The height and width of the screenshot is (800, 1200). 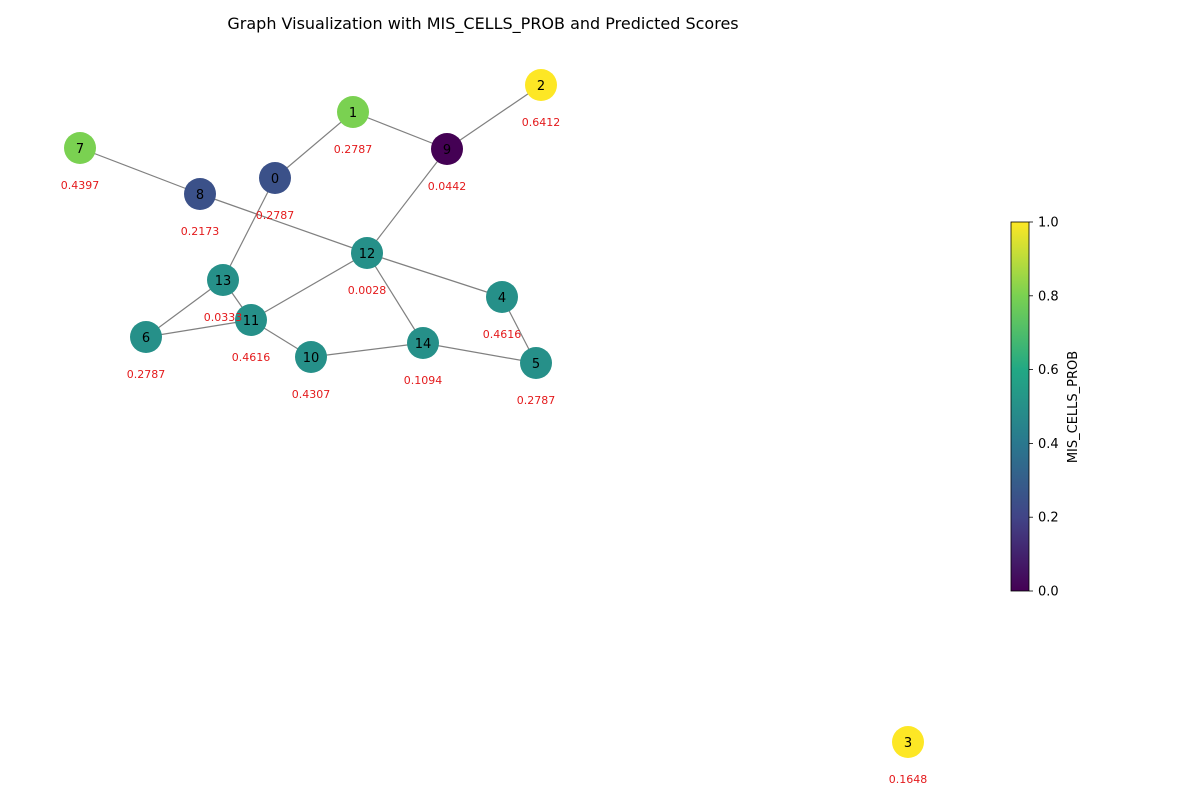 I want to click on node-12-label: 12, so click(x=367, y=254).